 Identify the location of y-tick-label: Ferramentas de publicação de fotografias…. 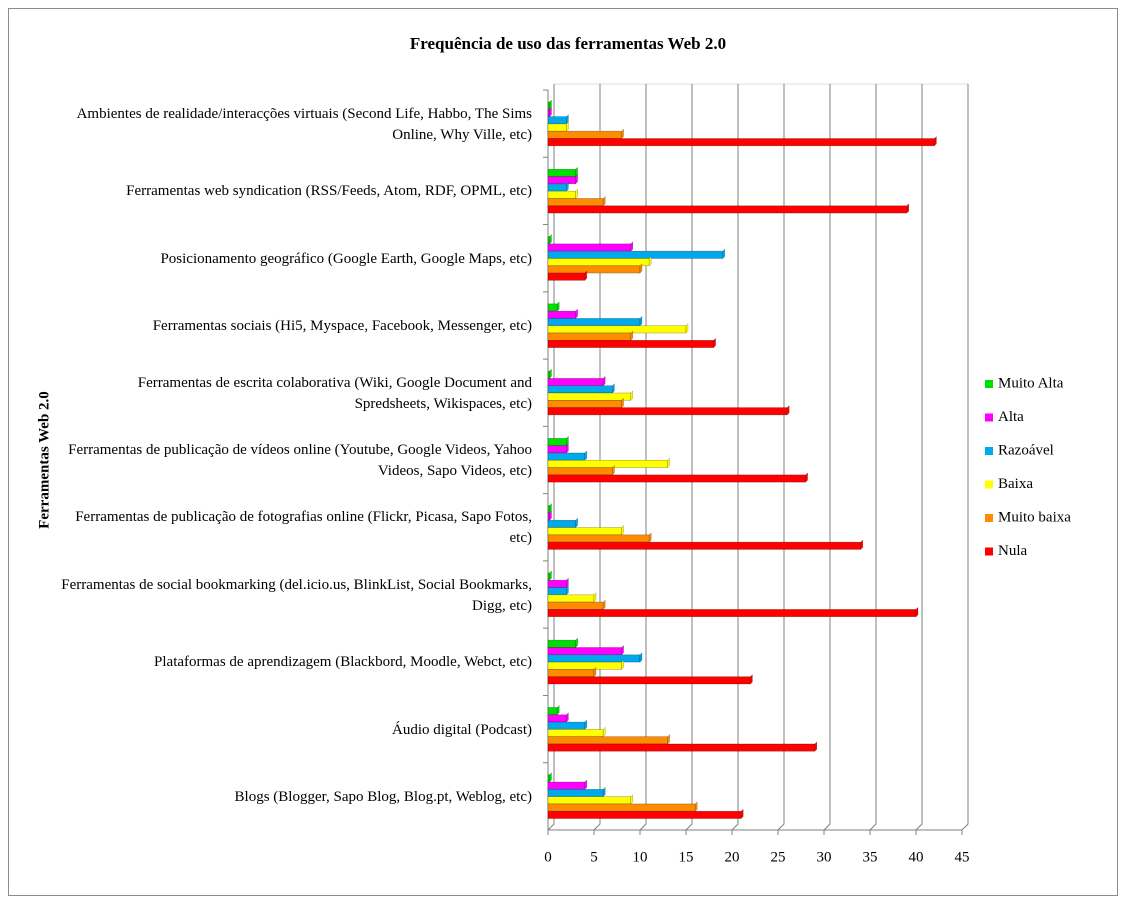
(303, 528).